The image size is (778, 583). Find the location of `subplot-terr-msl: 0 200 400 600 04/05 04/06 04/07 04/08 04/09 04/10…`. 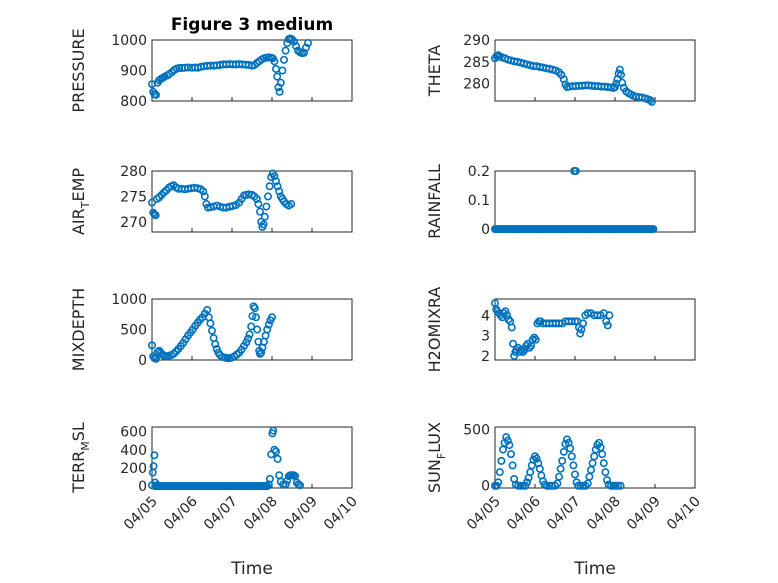

subplot-terr-msl: 0 200 400 600 04/05 04/06 04/07 04/08 04/09 04/10… is located at coordinates (215, 477).